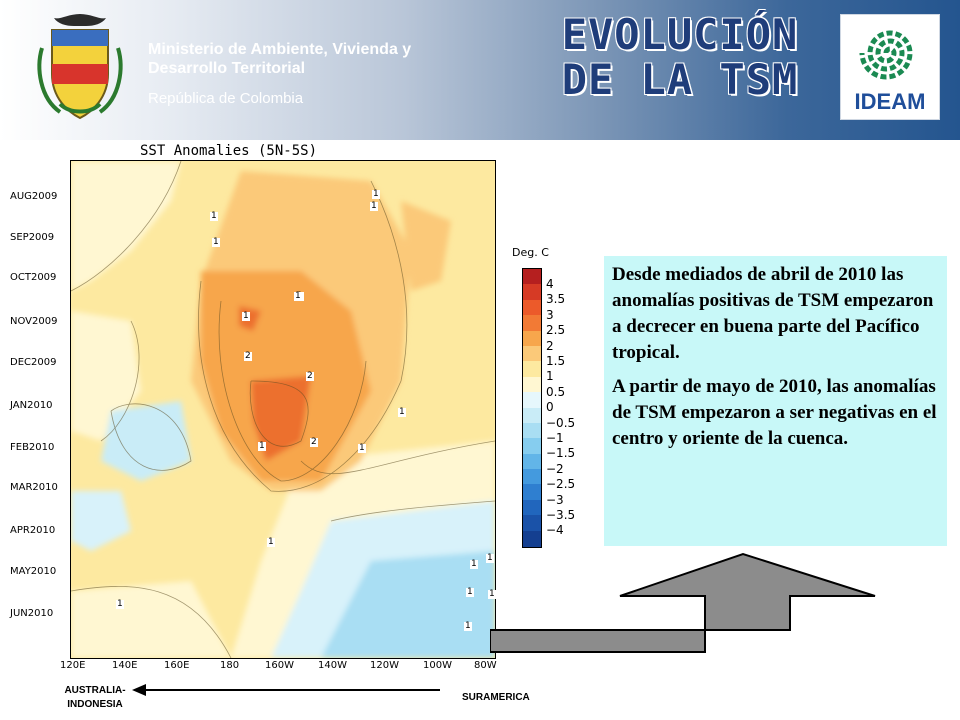  What do you see at coordinates (561, 484) in the screenshot?
I see `colorbar-label: −2.5` at bounding box center [561, 484].